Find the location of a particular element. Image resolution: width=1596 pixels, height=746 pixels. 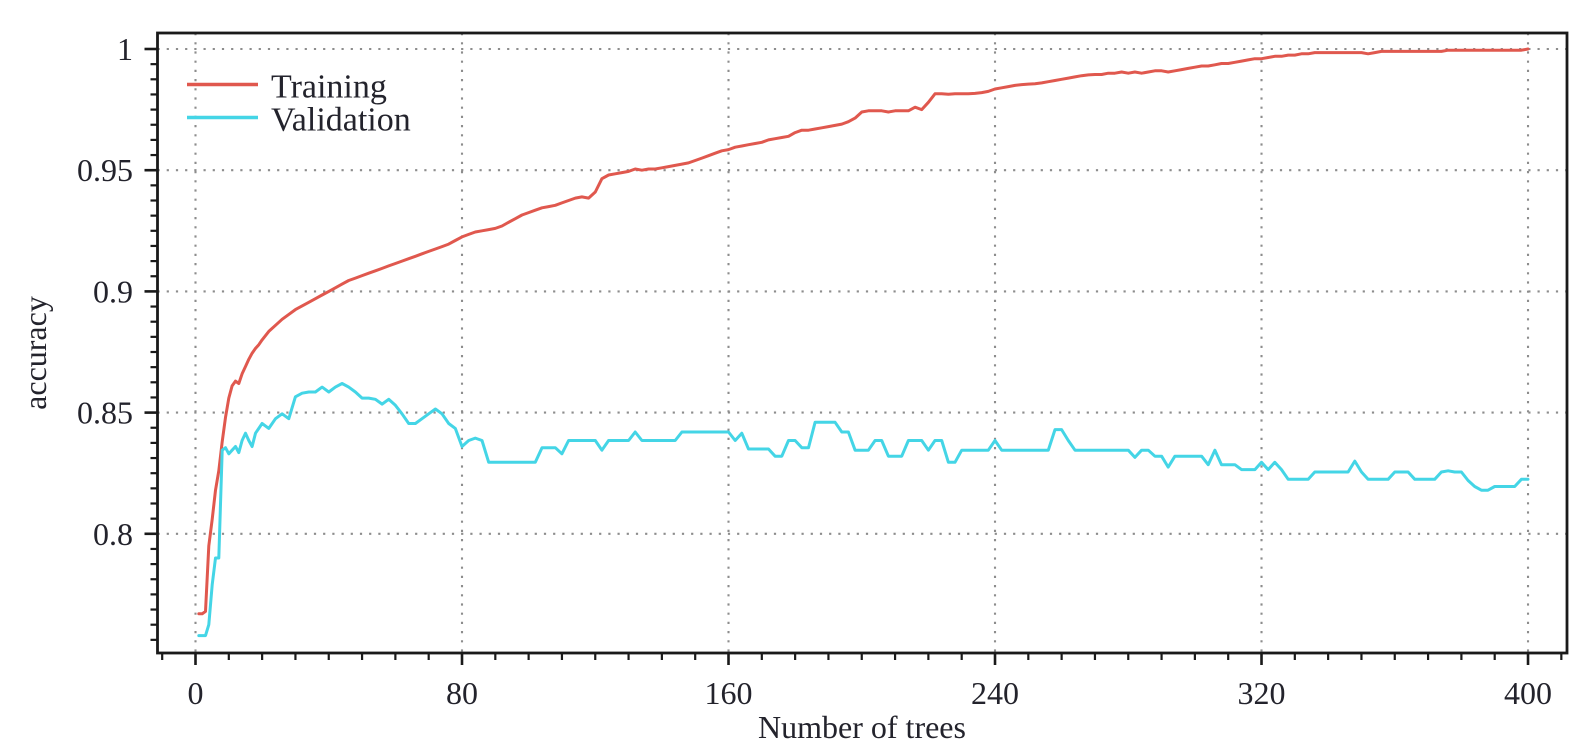

legend: Training Validation is located at coordinates (299, 104).